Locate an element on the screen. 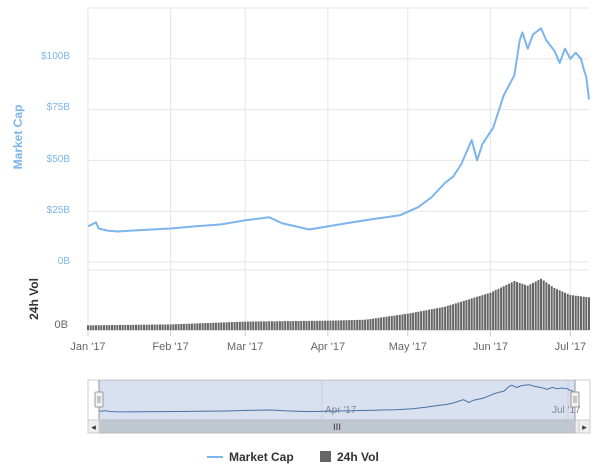 Image resolution: width=604 pixels, height=472 pixels. scrollbar: ◂ ▸ III is located at coordinates (339, 426).